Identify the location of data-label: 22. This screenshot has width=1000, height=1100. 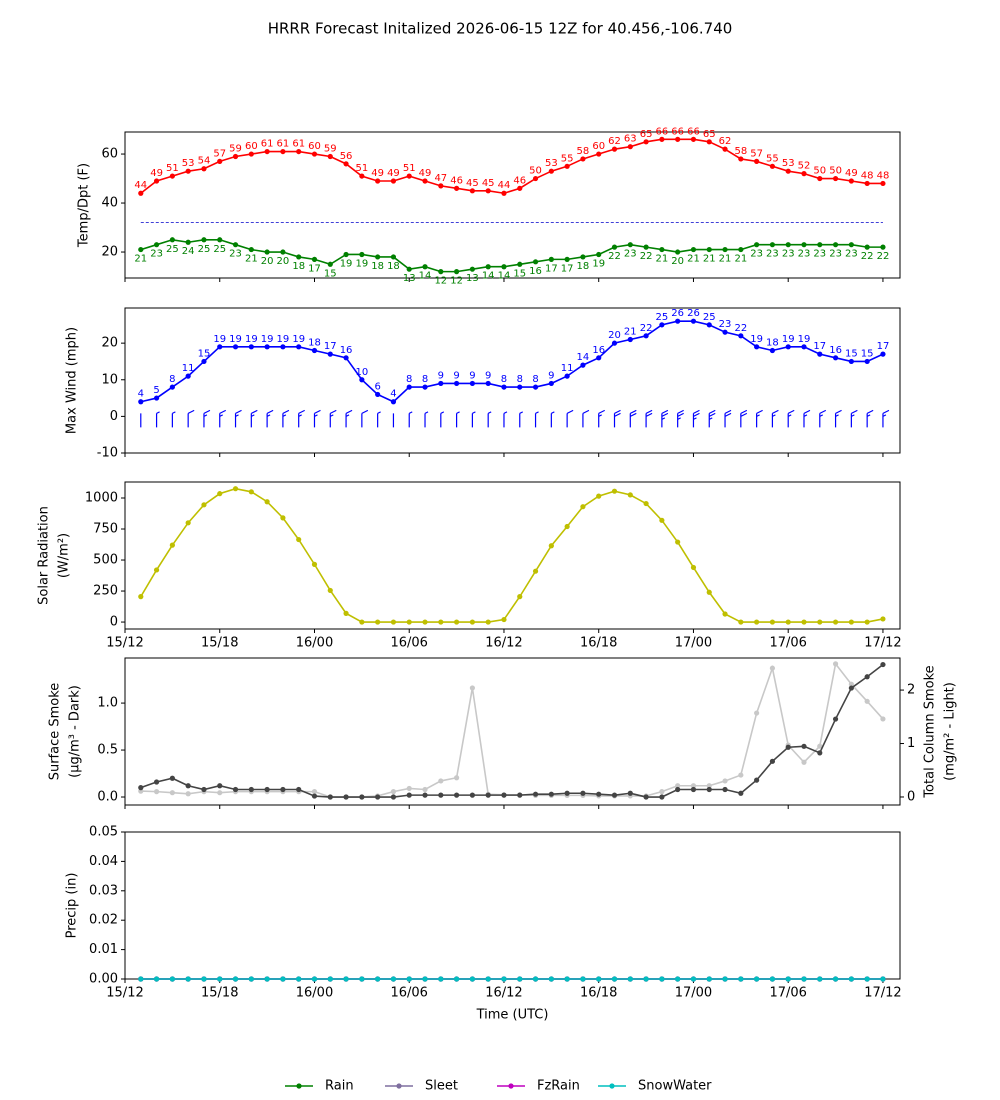
(646, 328).